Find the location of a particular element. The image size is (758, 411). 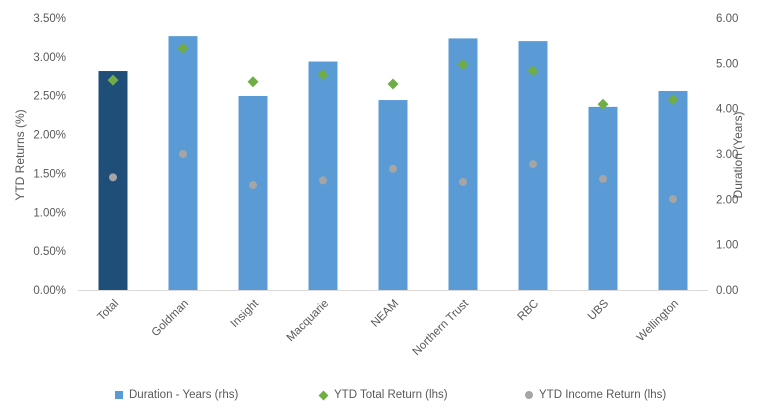

income-return-point-macquarie is located at coordinates (323, 180).